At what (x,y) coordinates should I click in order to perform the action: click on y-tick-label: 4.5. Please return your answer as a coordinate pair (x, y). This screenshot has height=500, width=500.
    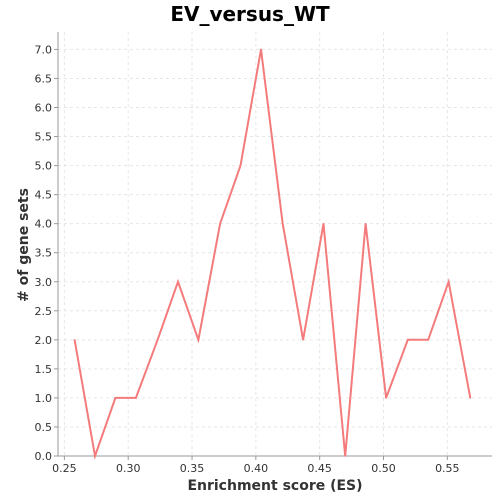
    Looking at the image, I should click on (44, 195).